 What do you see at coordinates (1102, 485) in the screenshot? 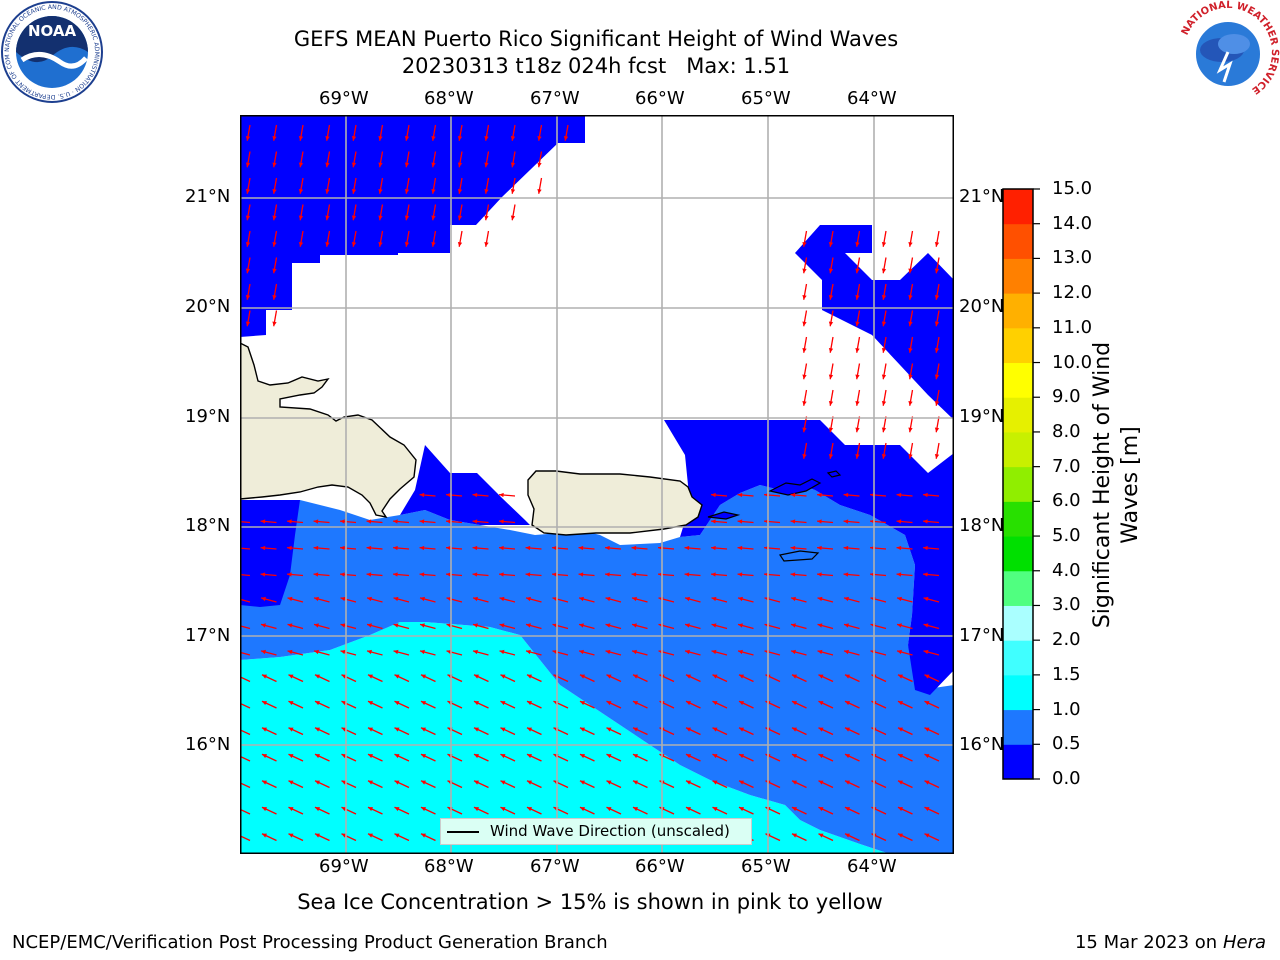
I see `colorbar-title-line-1: Significant Height of Wind` at bounding box center [1102, 485].